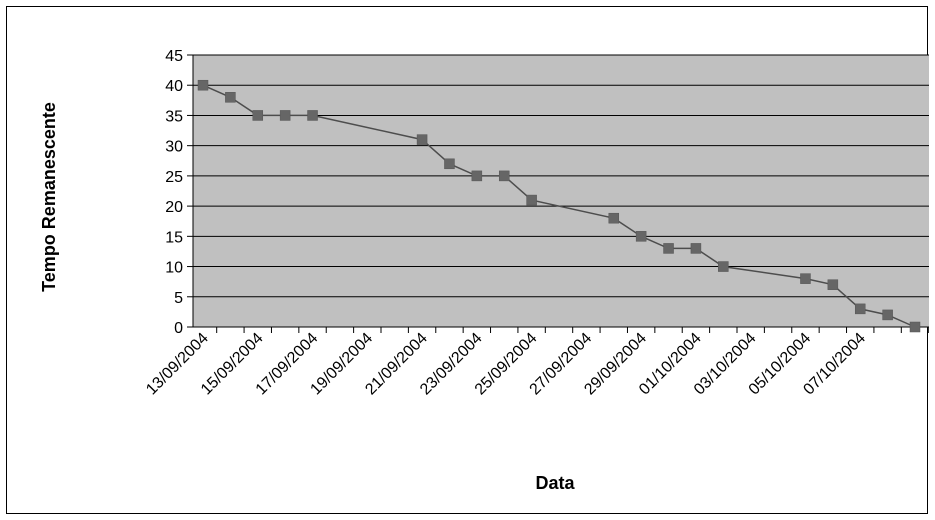  Describe the element at coordinates (174, 86) in the screenshot. I see `y-tick-label: 40` at that location.